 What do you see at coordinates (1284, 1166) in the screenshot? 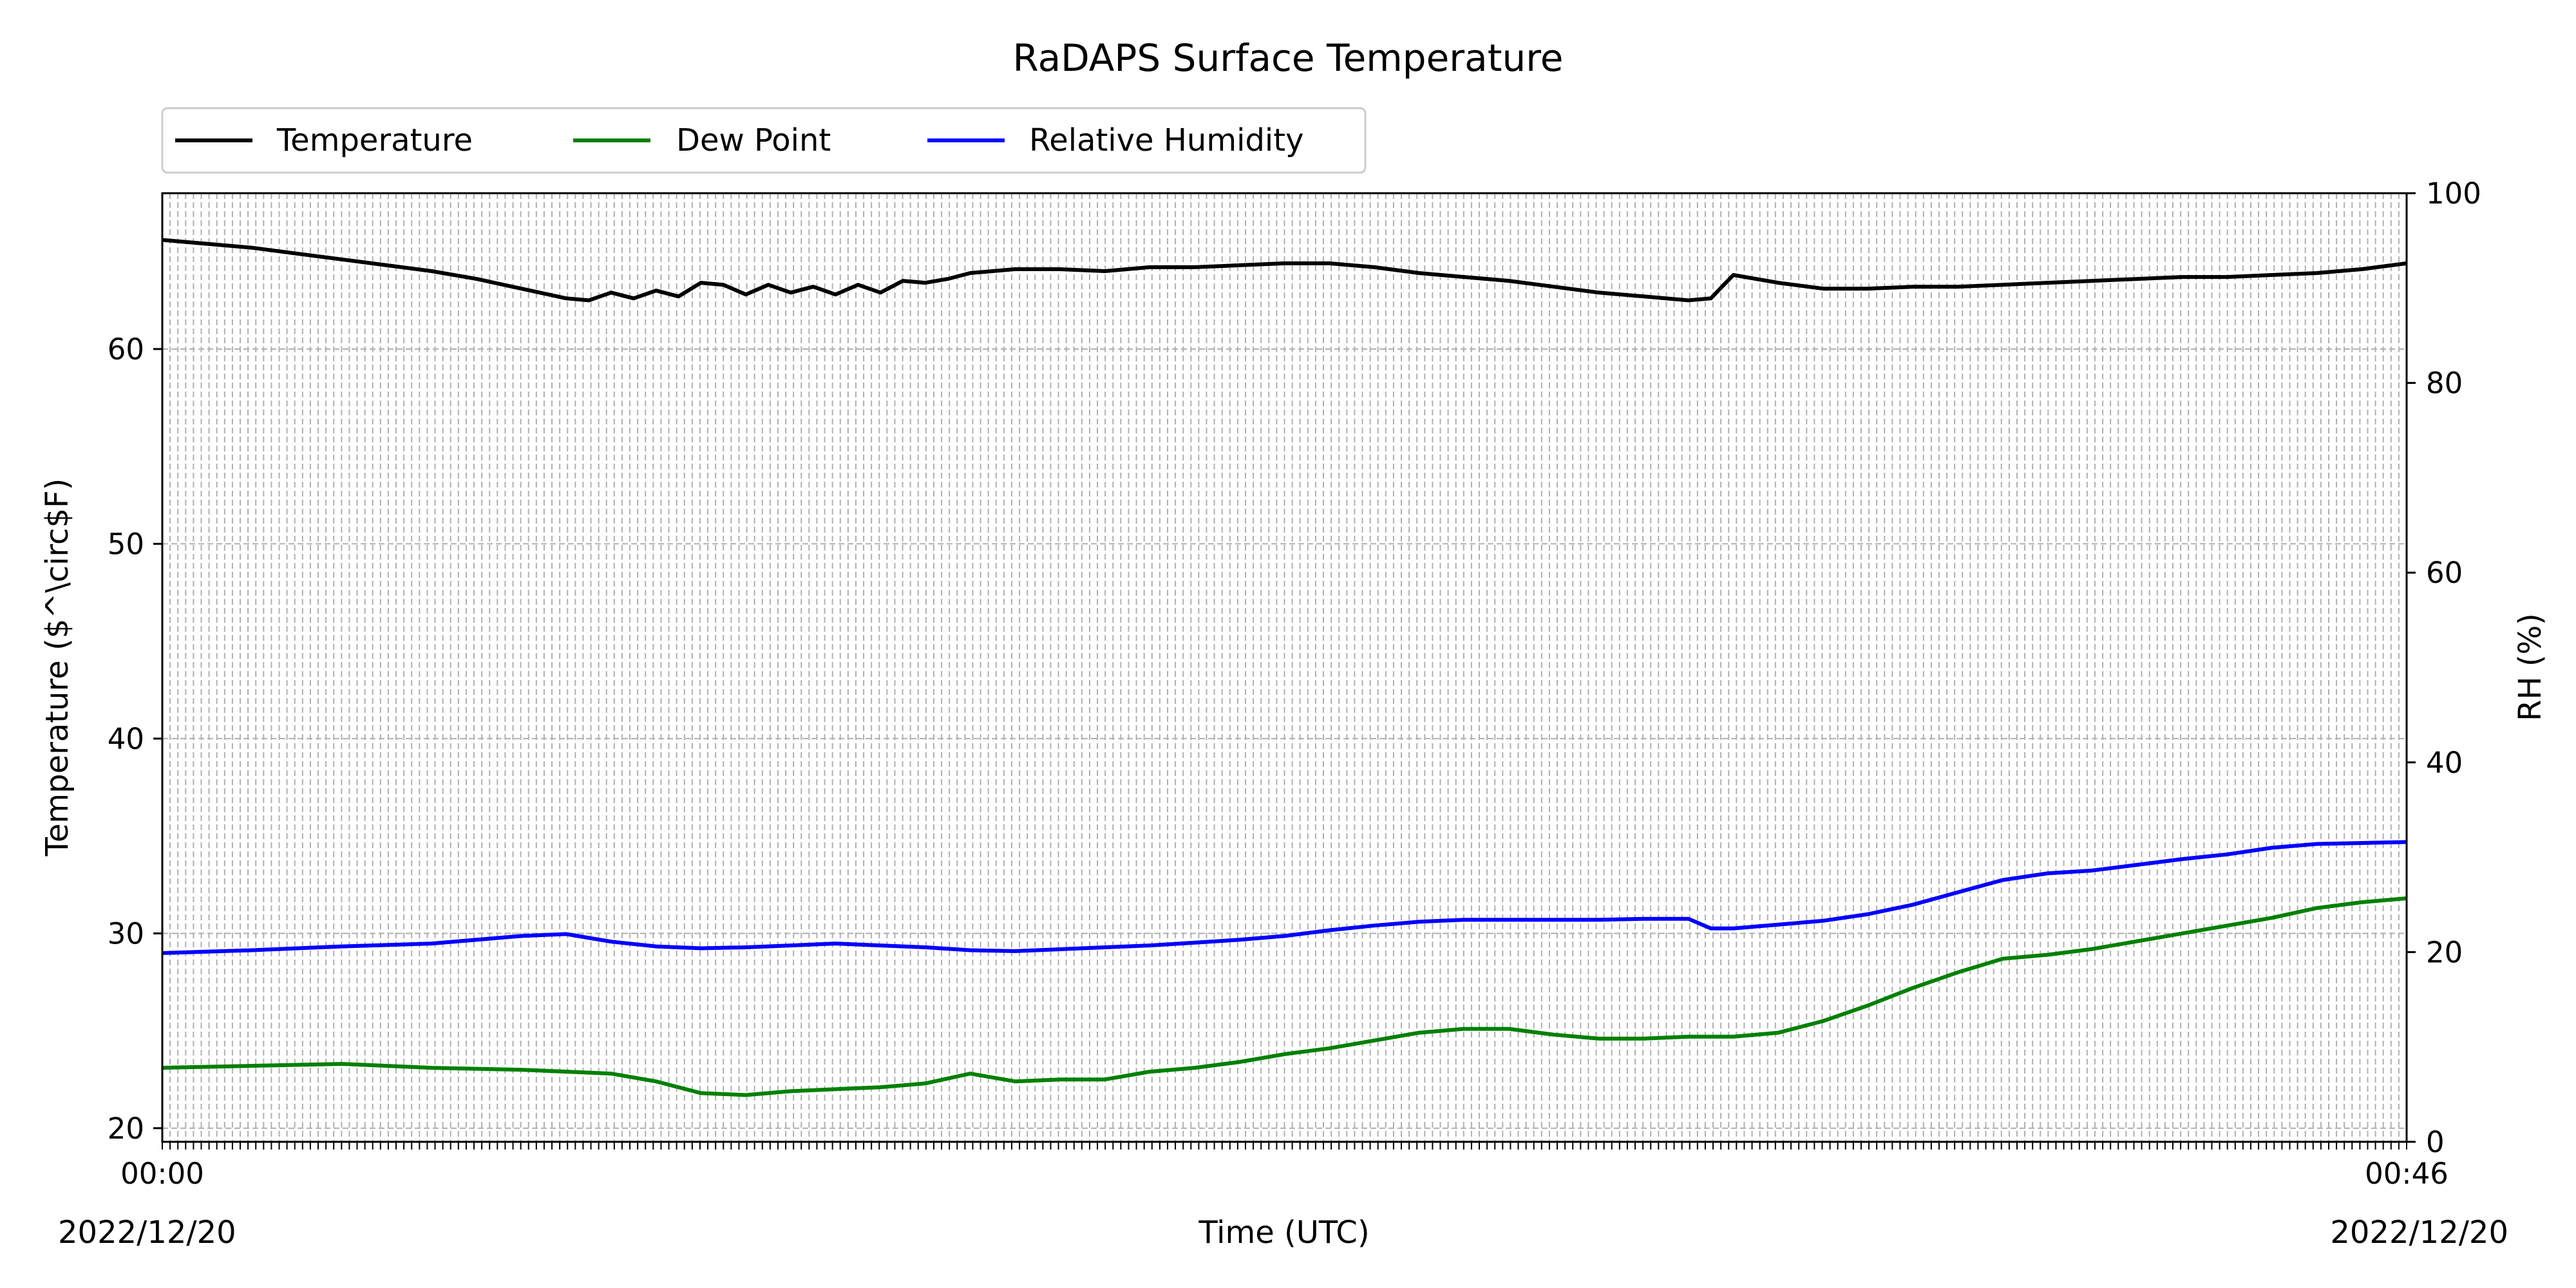
I see `x-axis: 00:00 00:46` at bounding box center [1284, 1166].